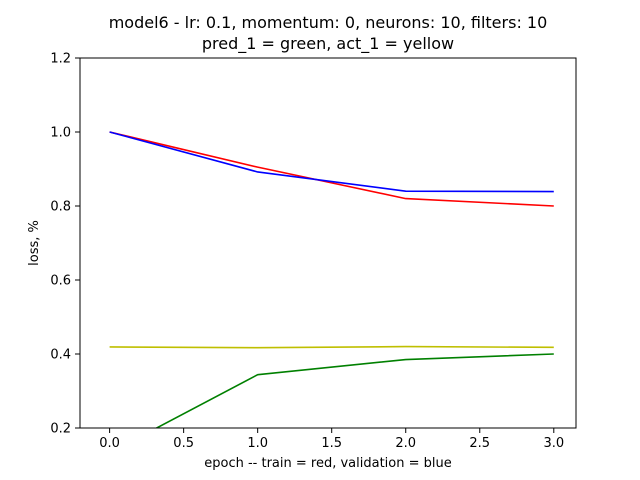 The width and height of the screenshot is (640, 480). What do you see at coordinates (479, 443) in the screenshot?
I see `x-tick-label: 2.5` at bounding box center [479, 443].